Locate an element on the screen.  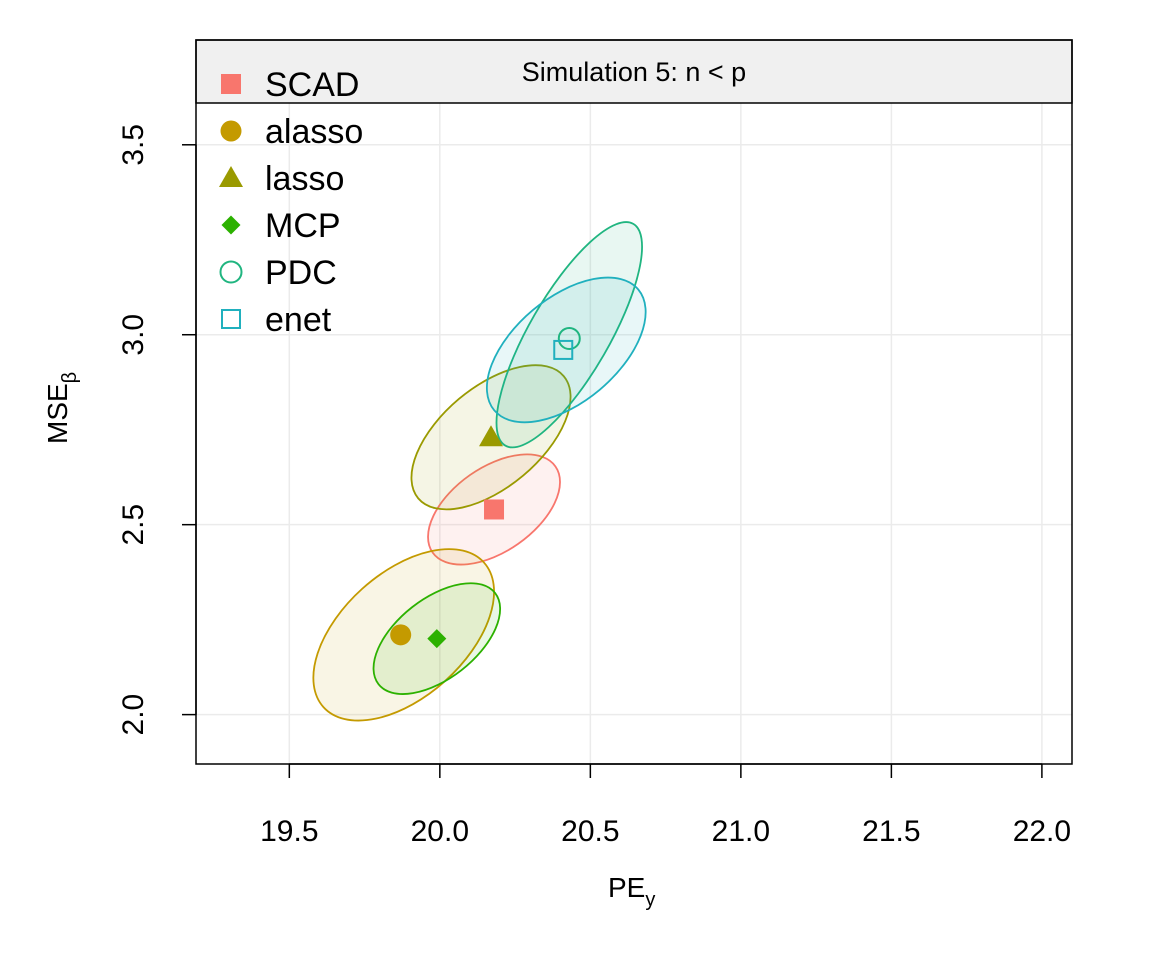
x-tick-label: 20.5 is located at coordinates (590, 831).